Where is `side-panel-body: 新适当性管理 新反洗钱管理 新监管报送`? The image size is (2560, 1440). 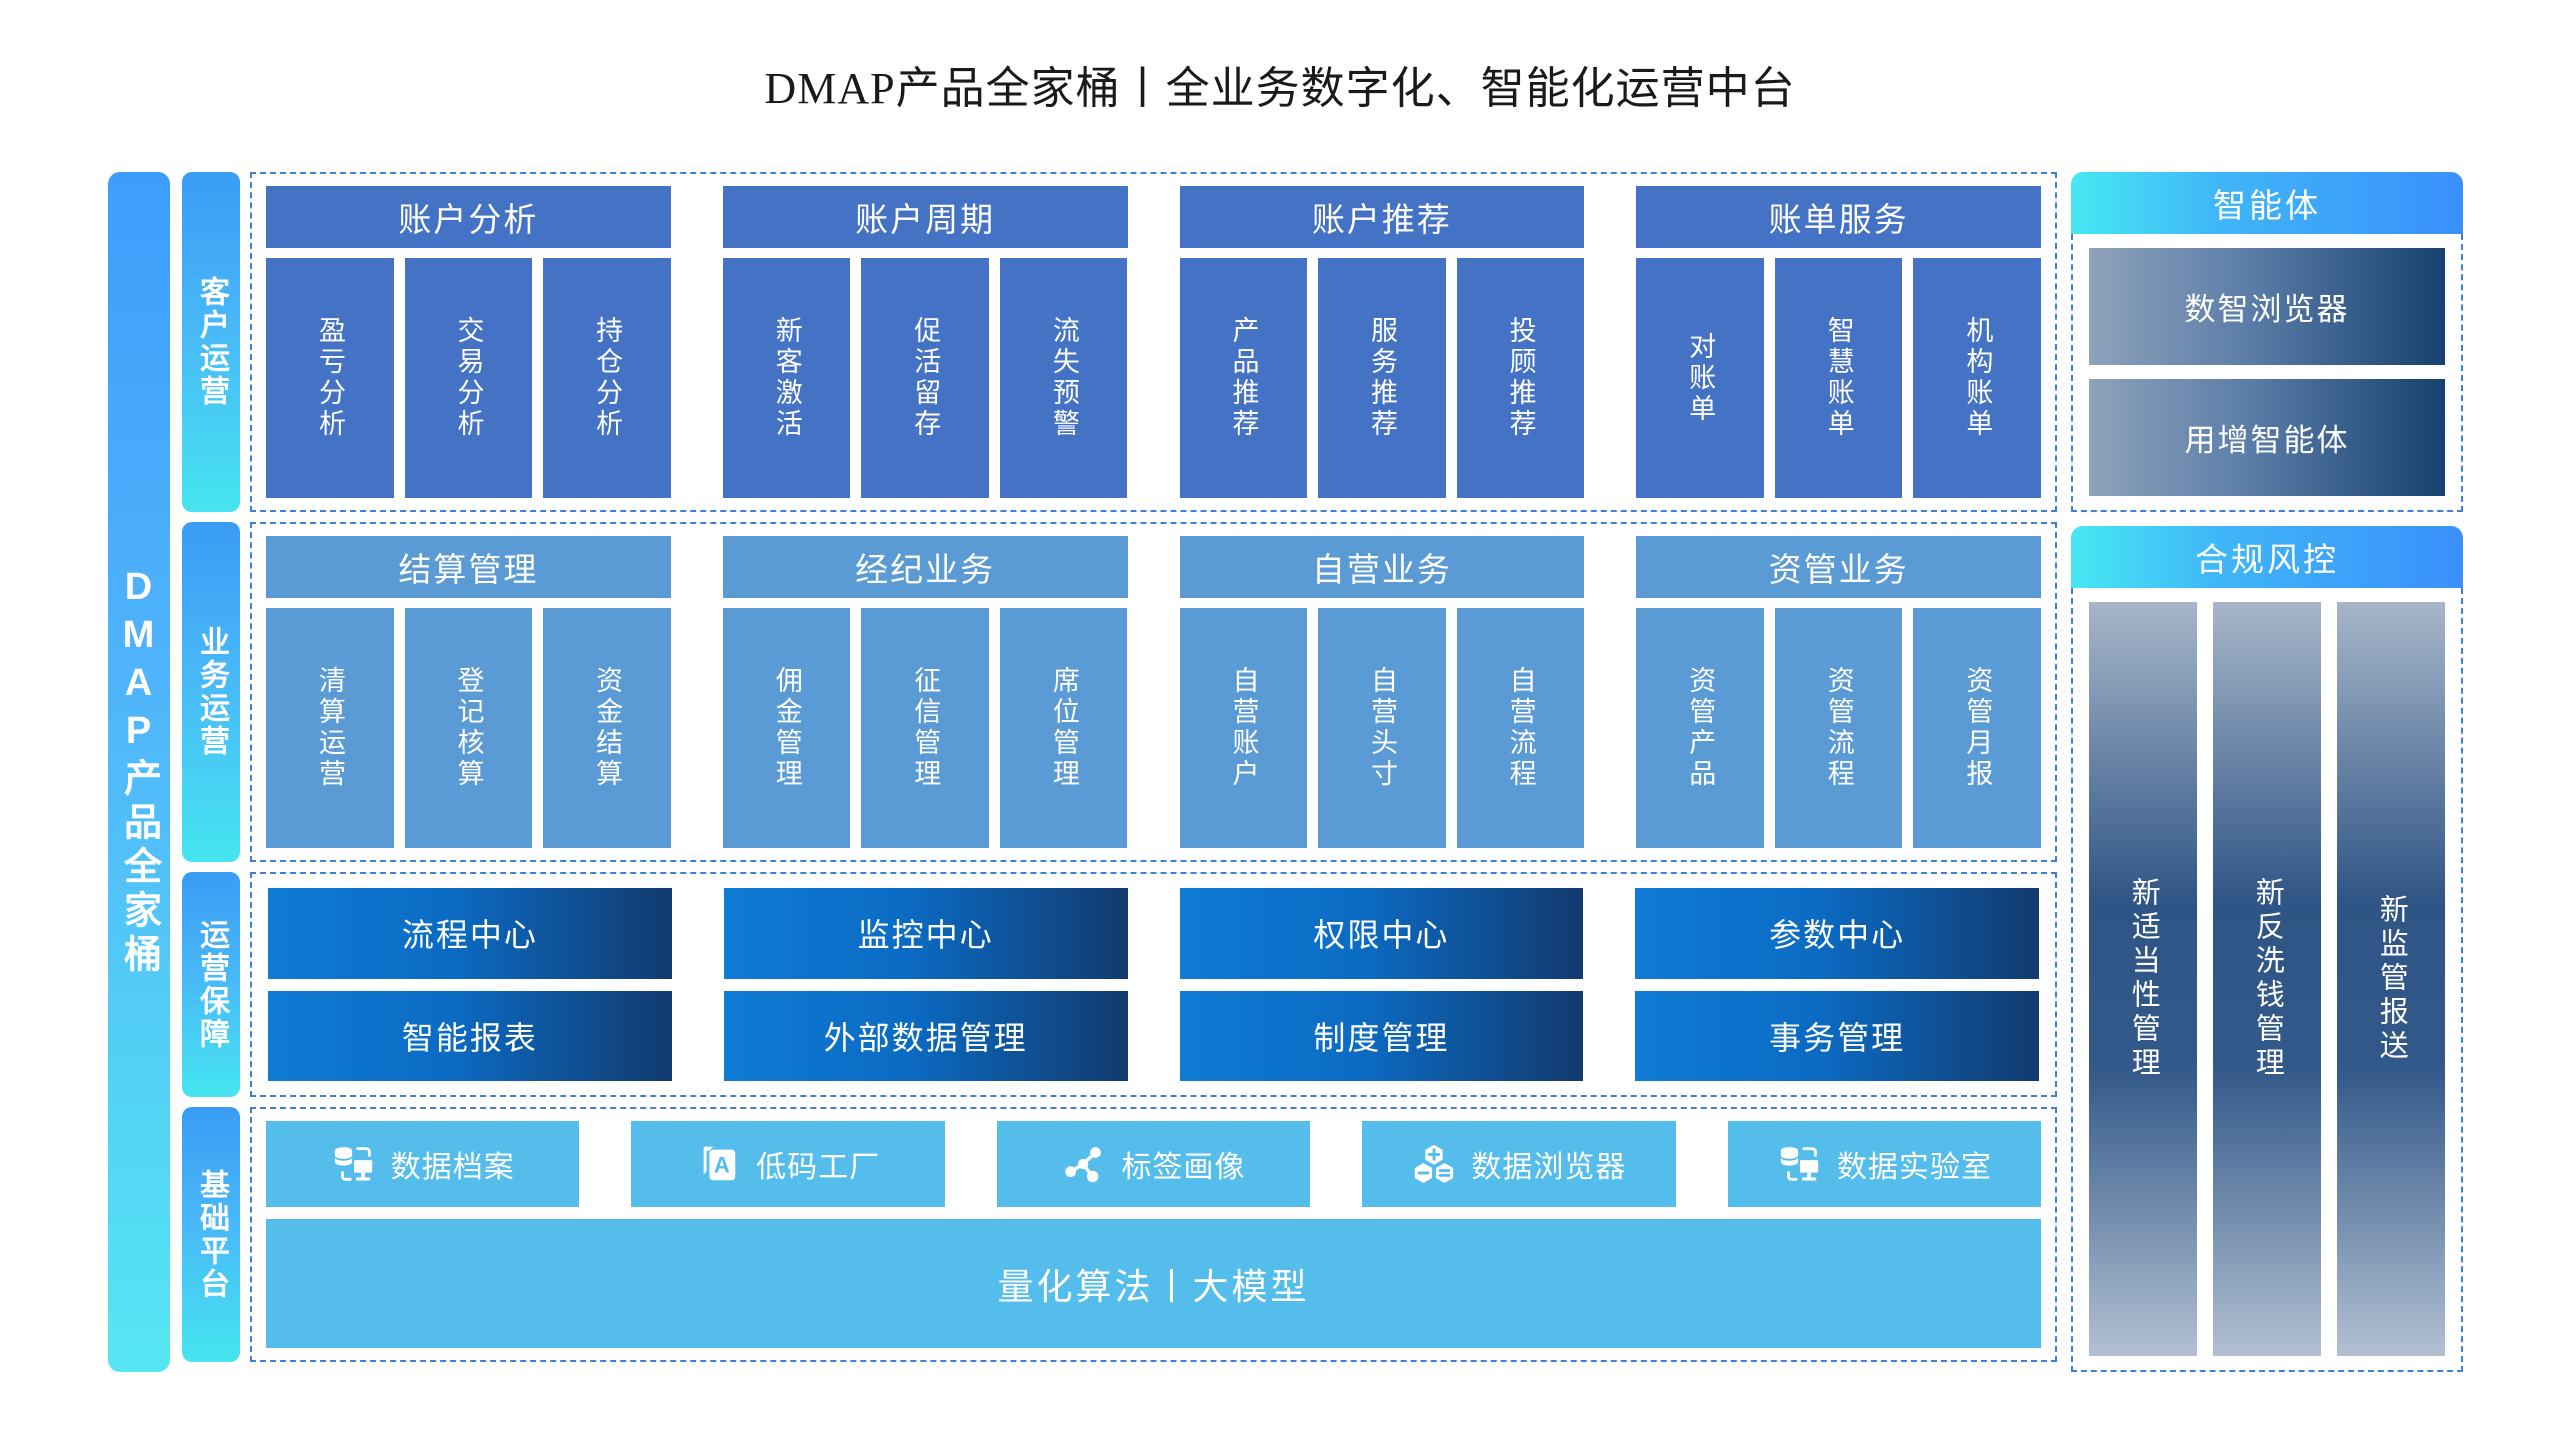 side-panel-body: 新适当性管理 新反洗钱管理 新监管报送 is located at coordinates (2267, 980).